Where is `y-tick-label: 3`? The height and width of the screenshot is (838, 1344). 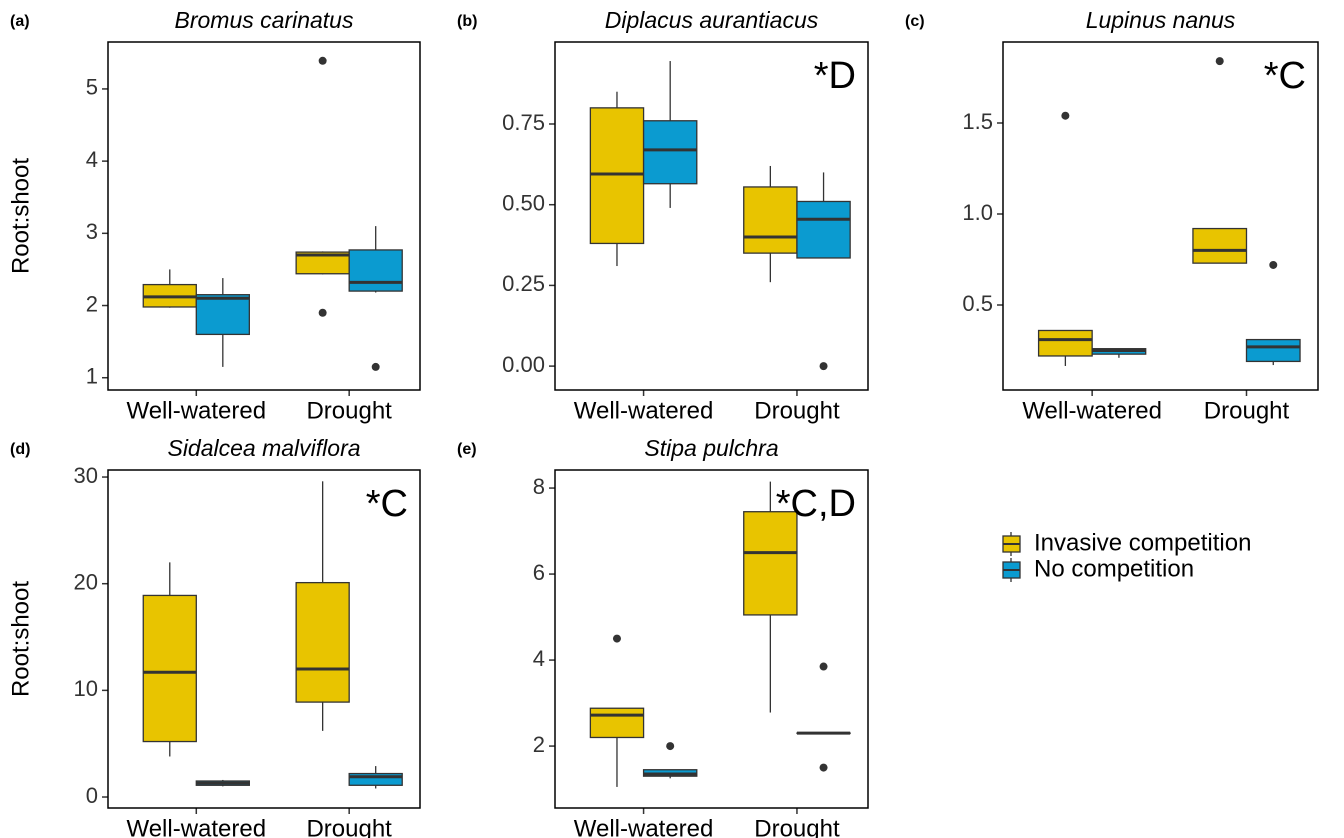
y-tick-label: 3 is located at coordinates (92, 231).